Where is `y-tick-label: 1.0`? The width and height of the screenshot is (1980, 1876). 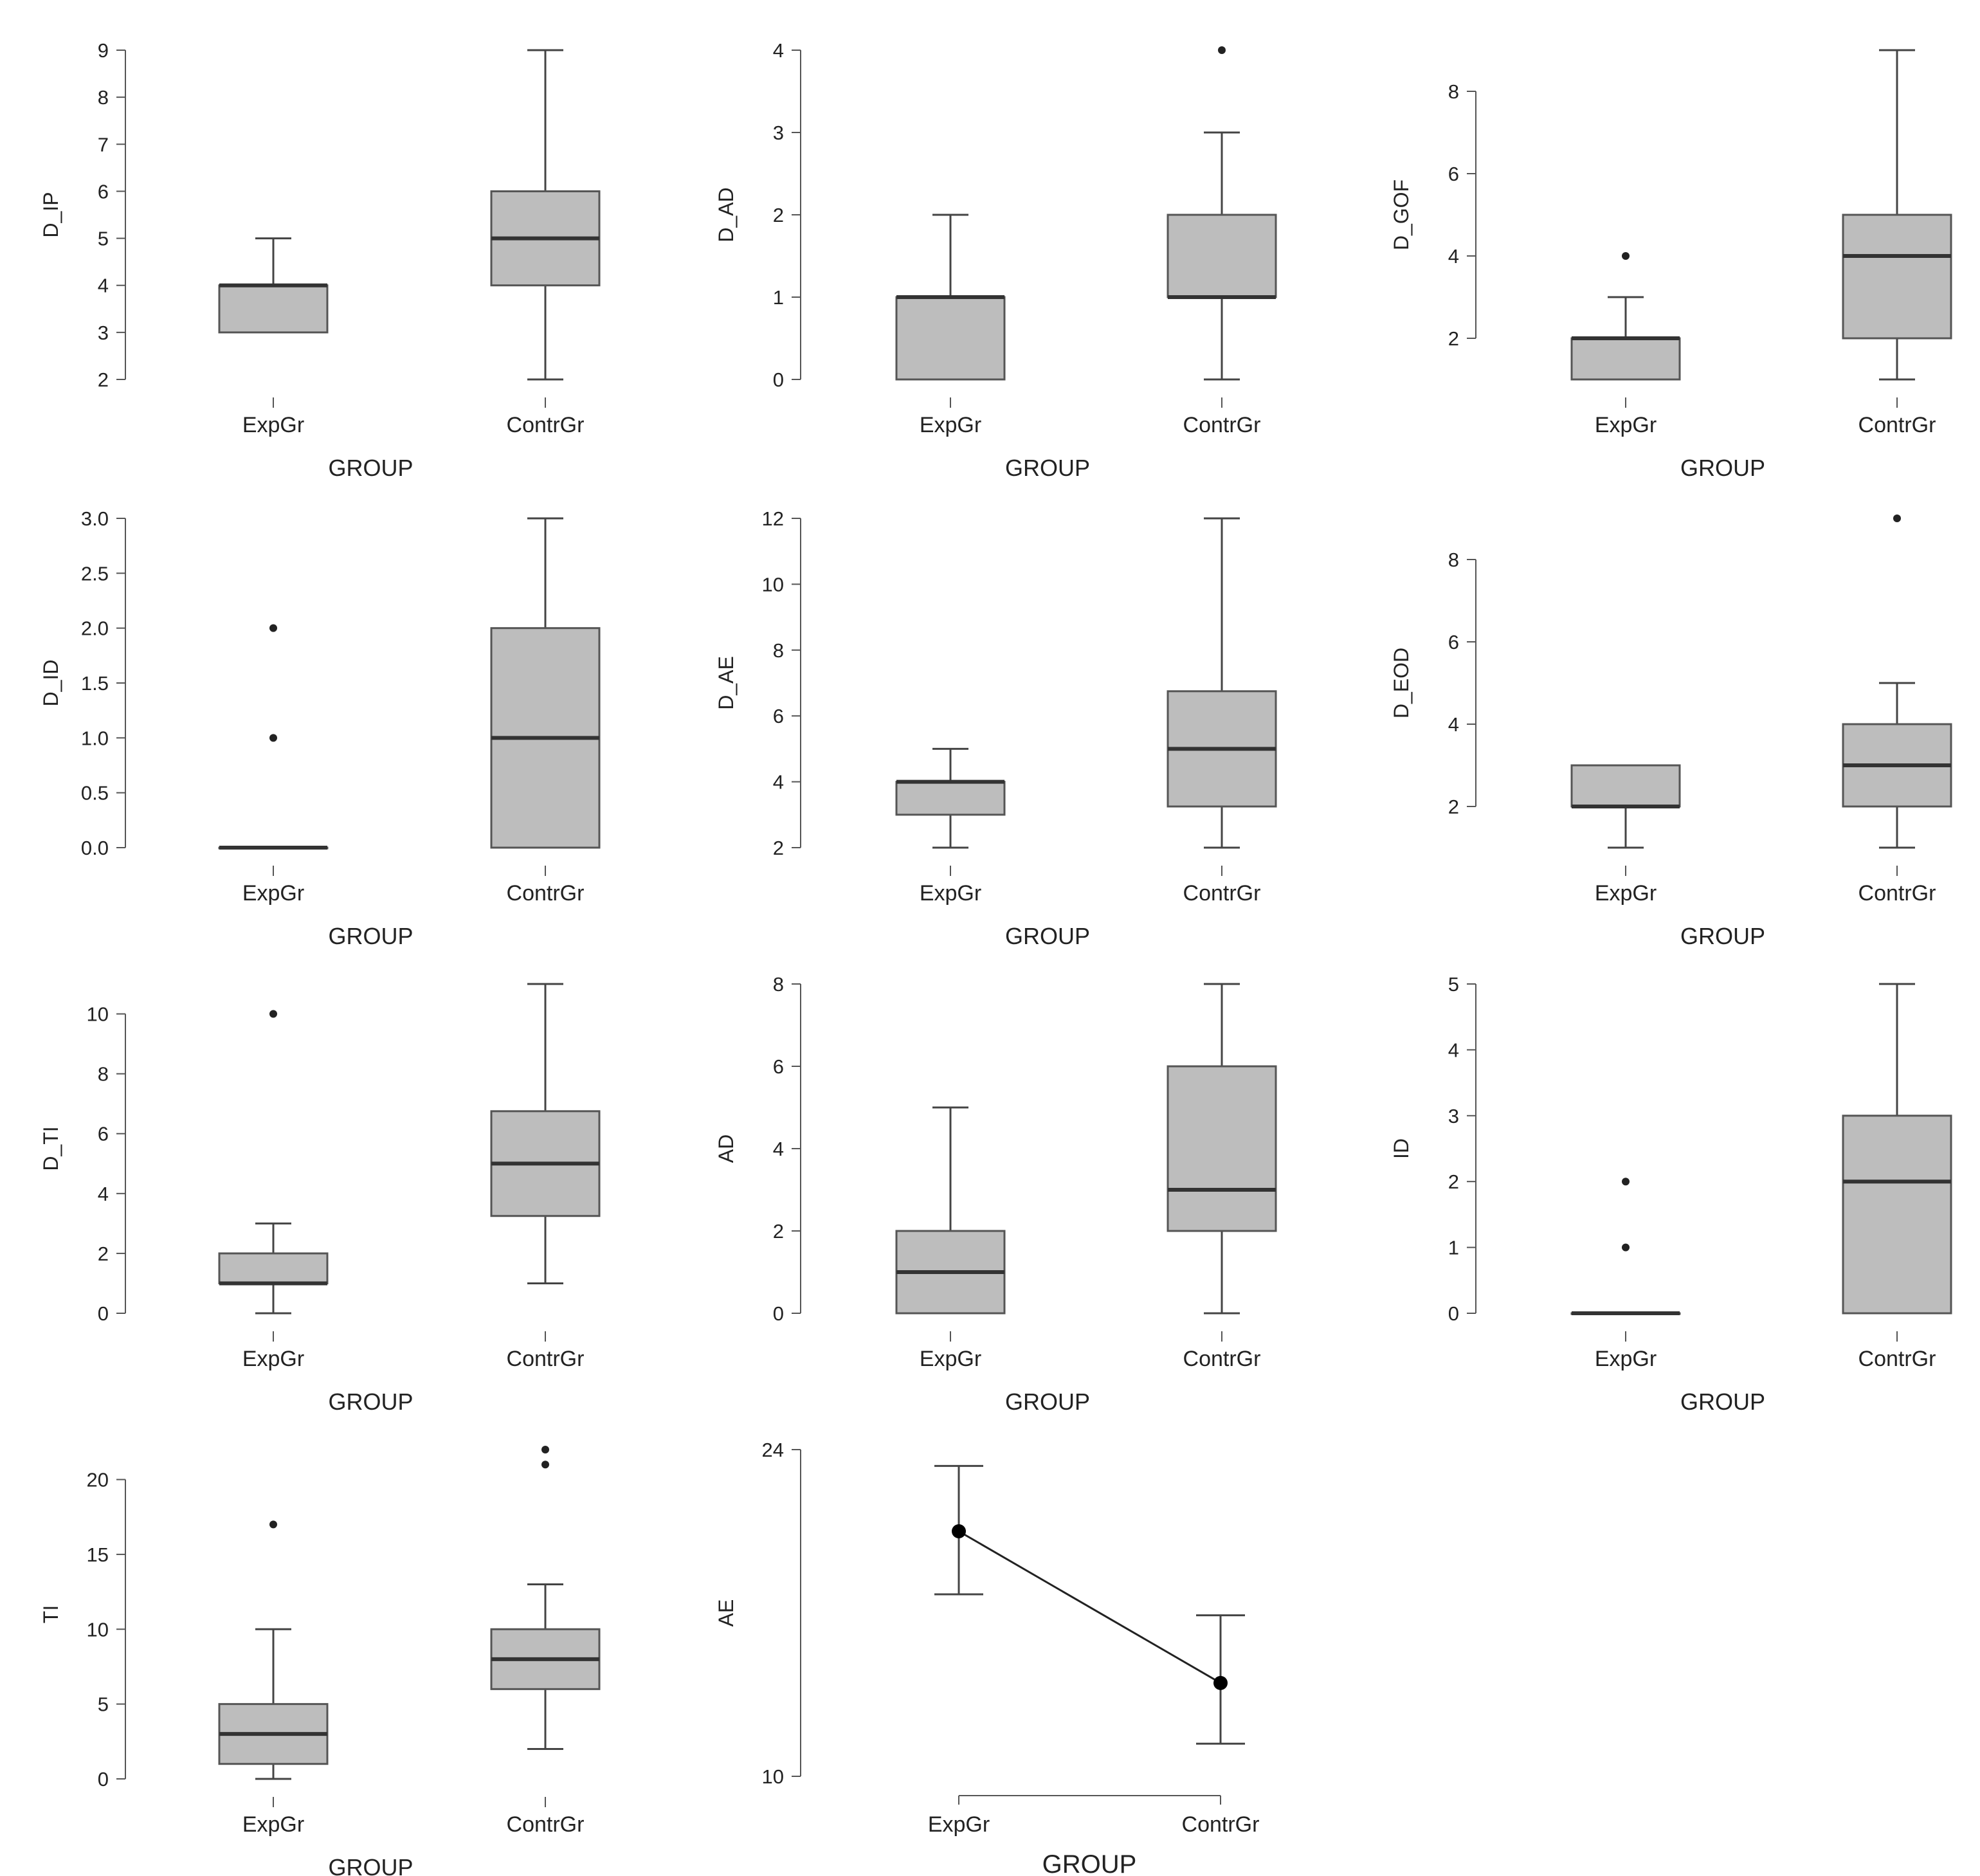
y-tick-label: 1.0 is located at coordinates (95, 738).